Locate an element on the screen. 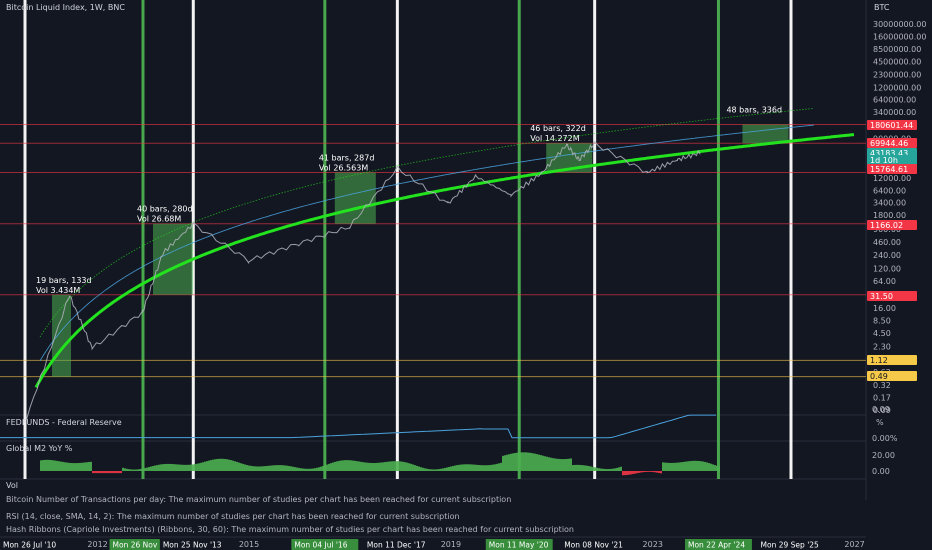 The height and width of the screenshot is (550, 932). price-axis-tick: 0.32 is located at coordinates (882, 385).